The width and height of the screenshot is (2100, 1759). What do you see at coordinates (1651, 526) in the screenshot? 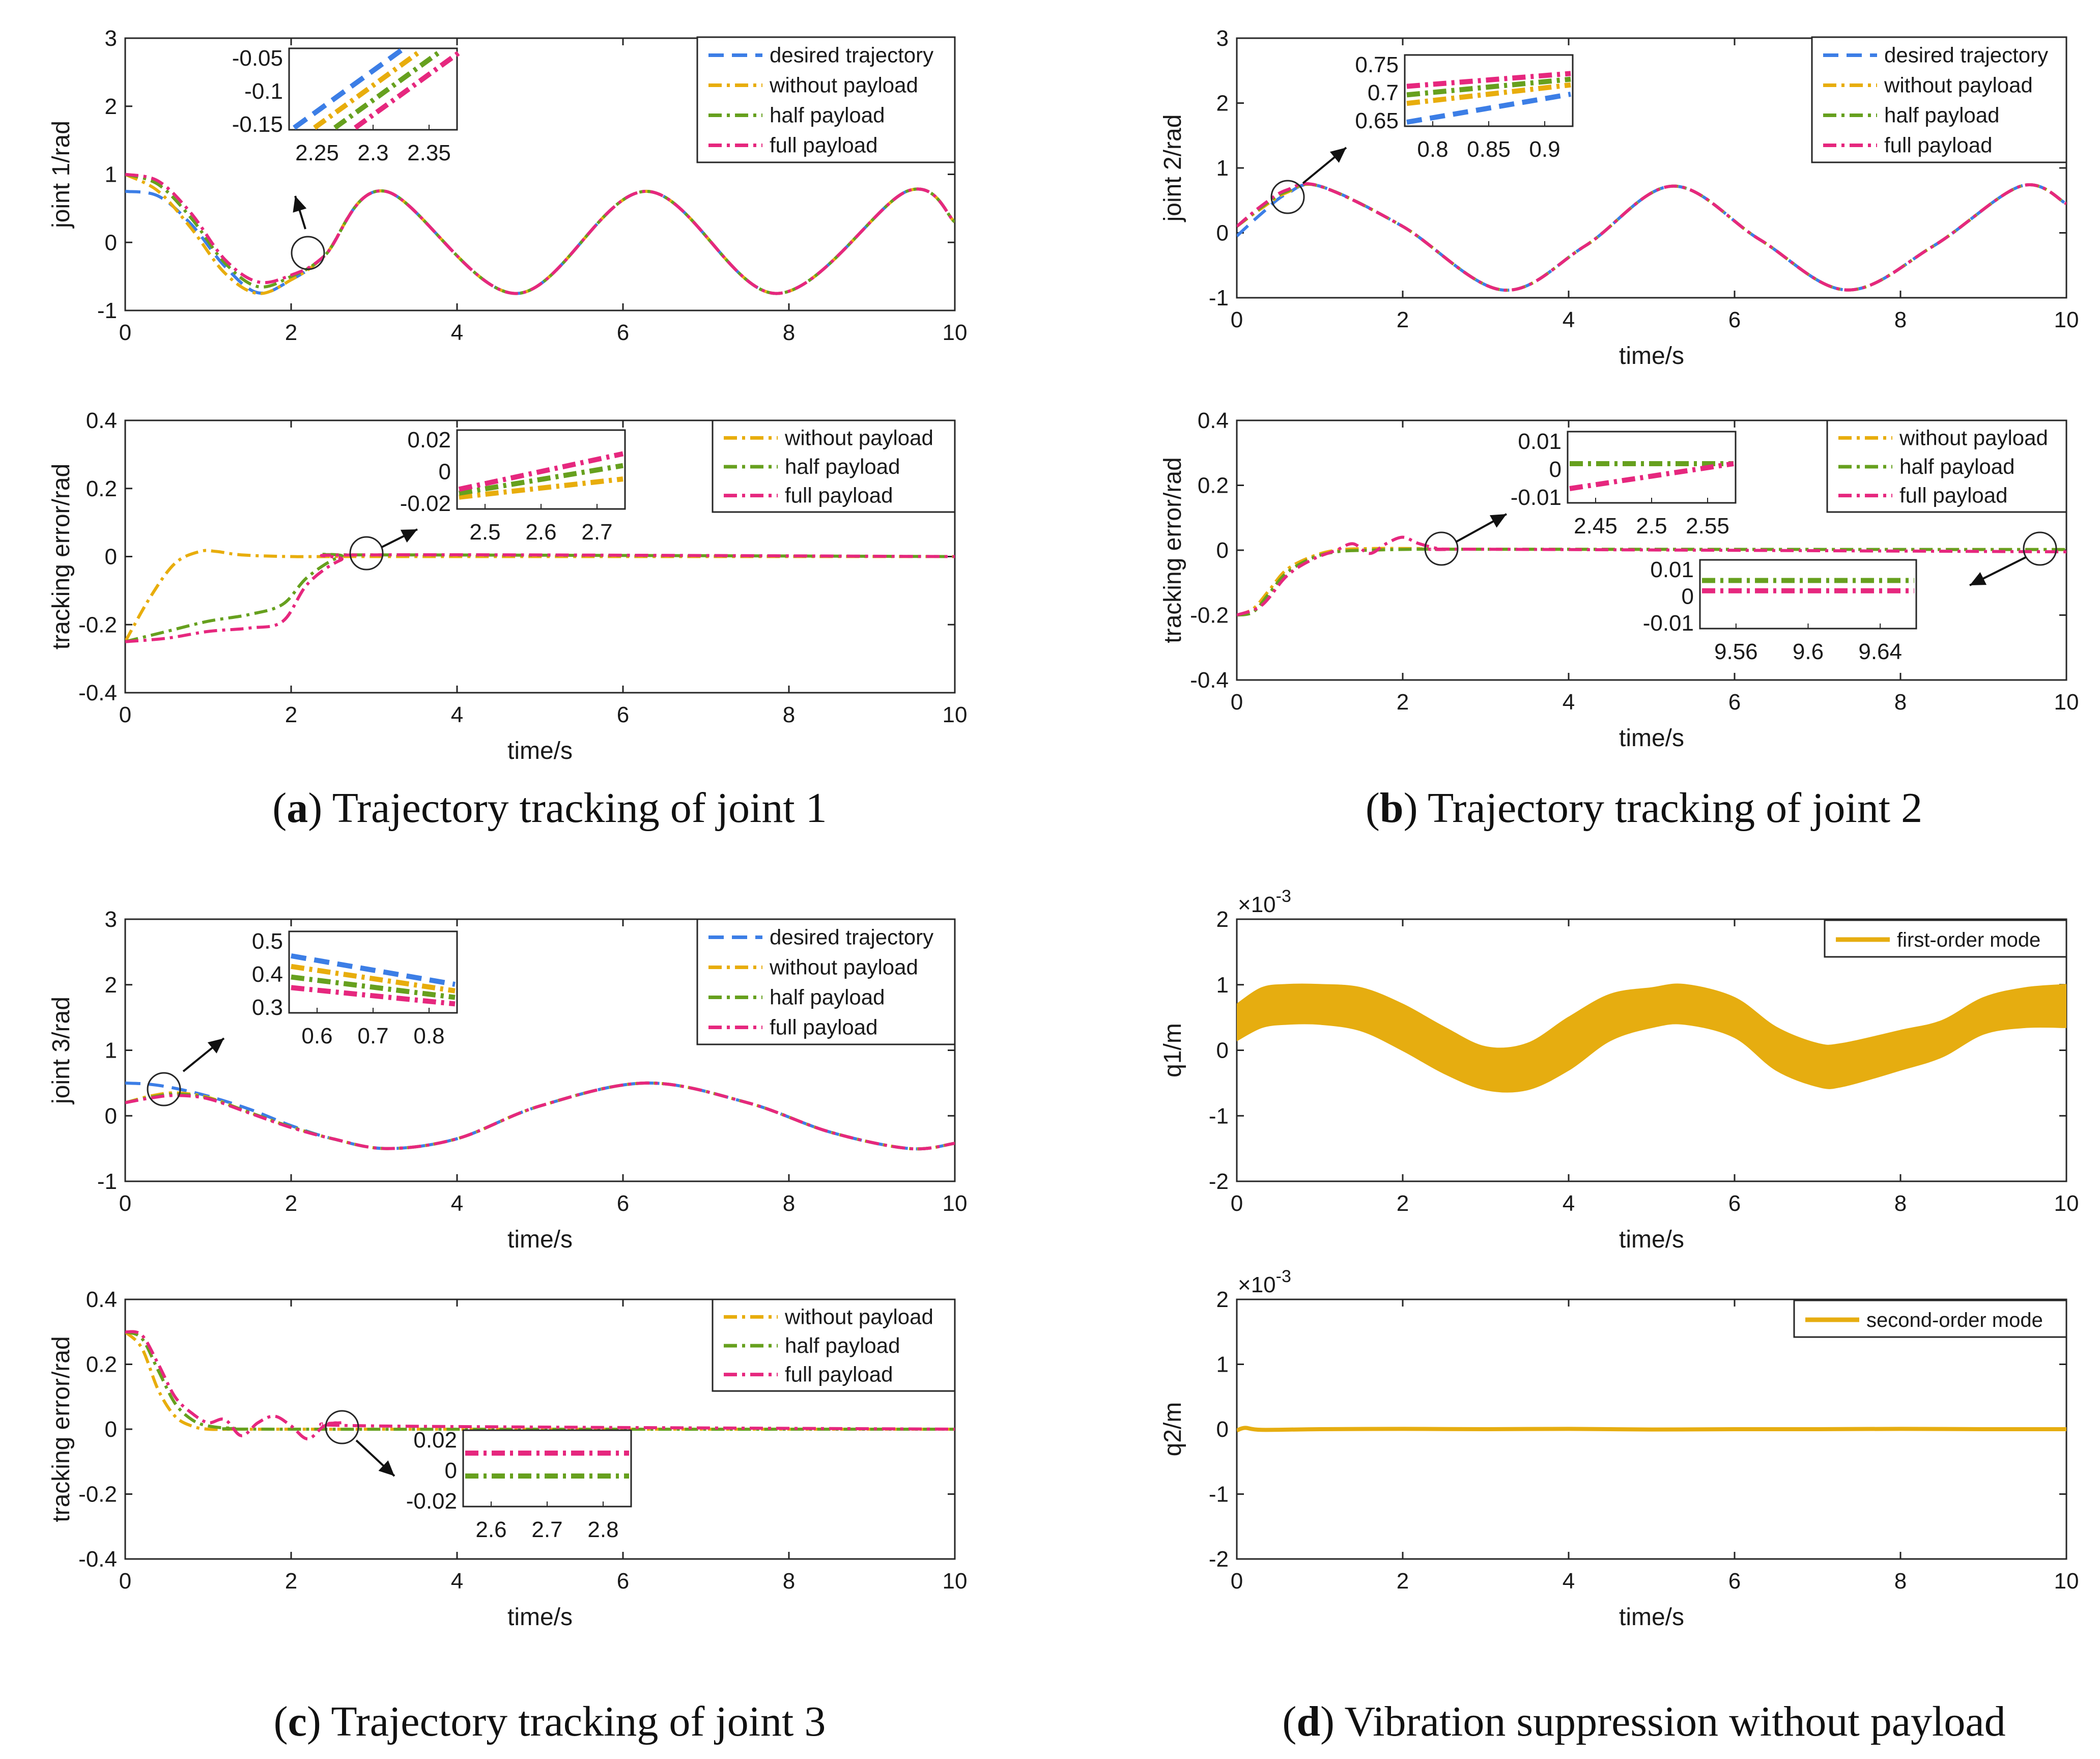
I see `inset-x-tick-label: 2.5` at bounding box center [1651, 526].